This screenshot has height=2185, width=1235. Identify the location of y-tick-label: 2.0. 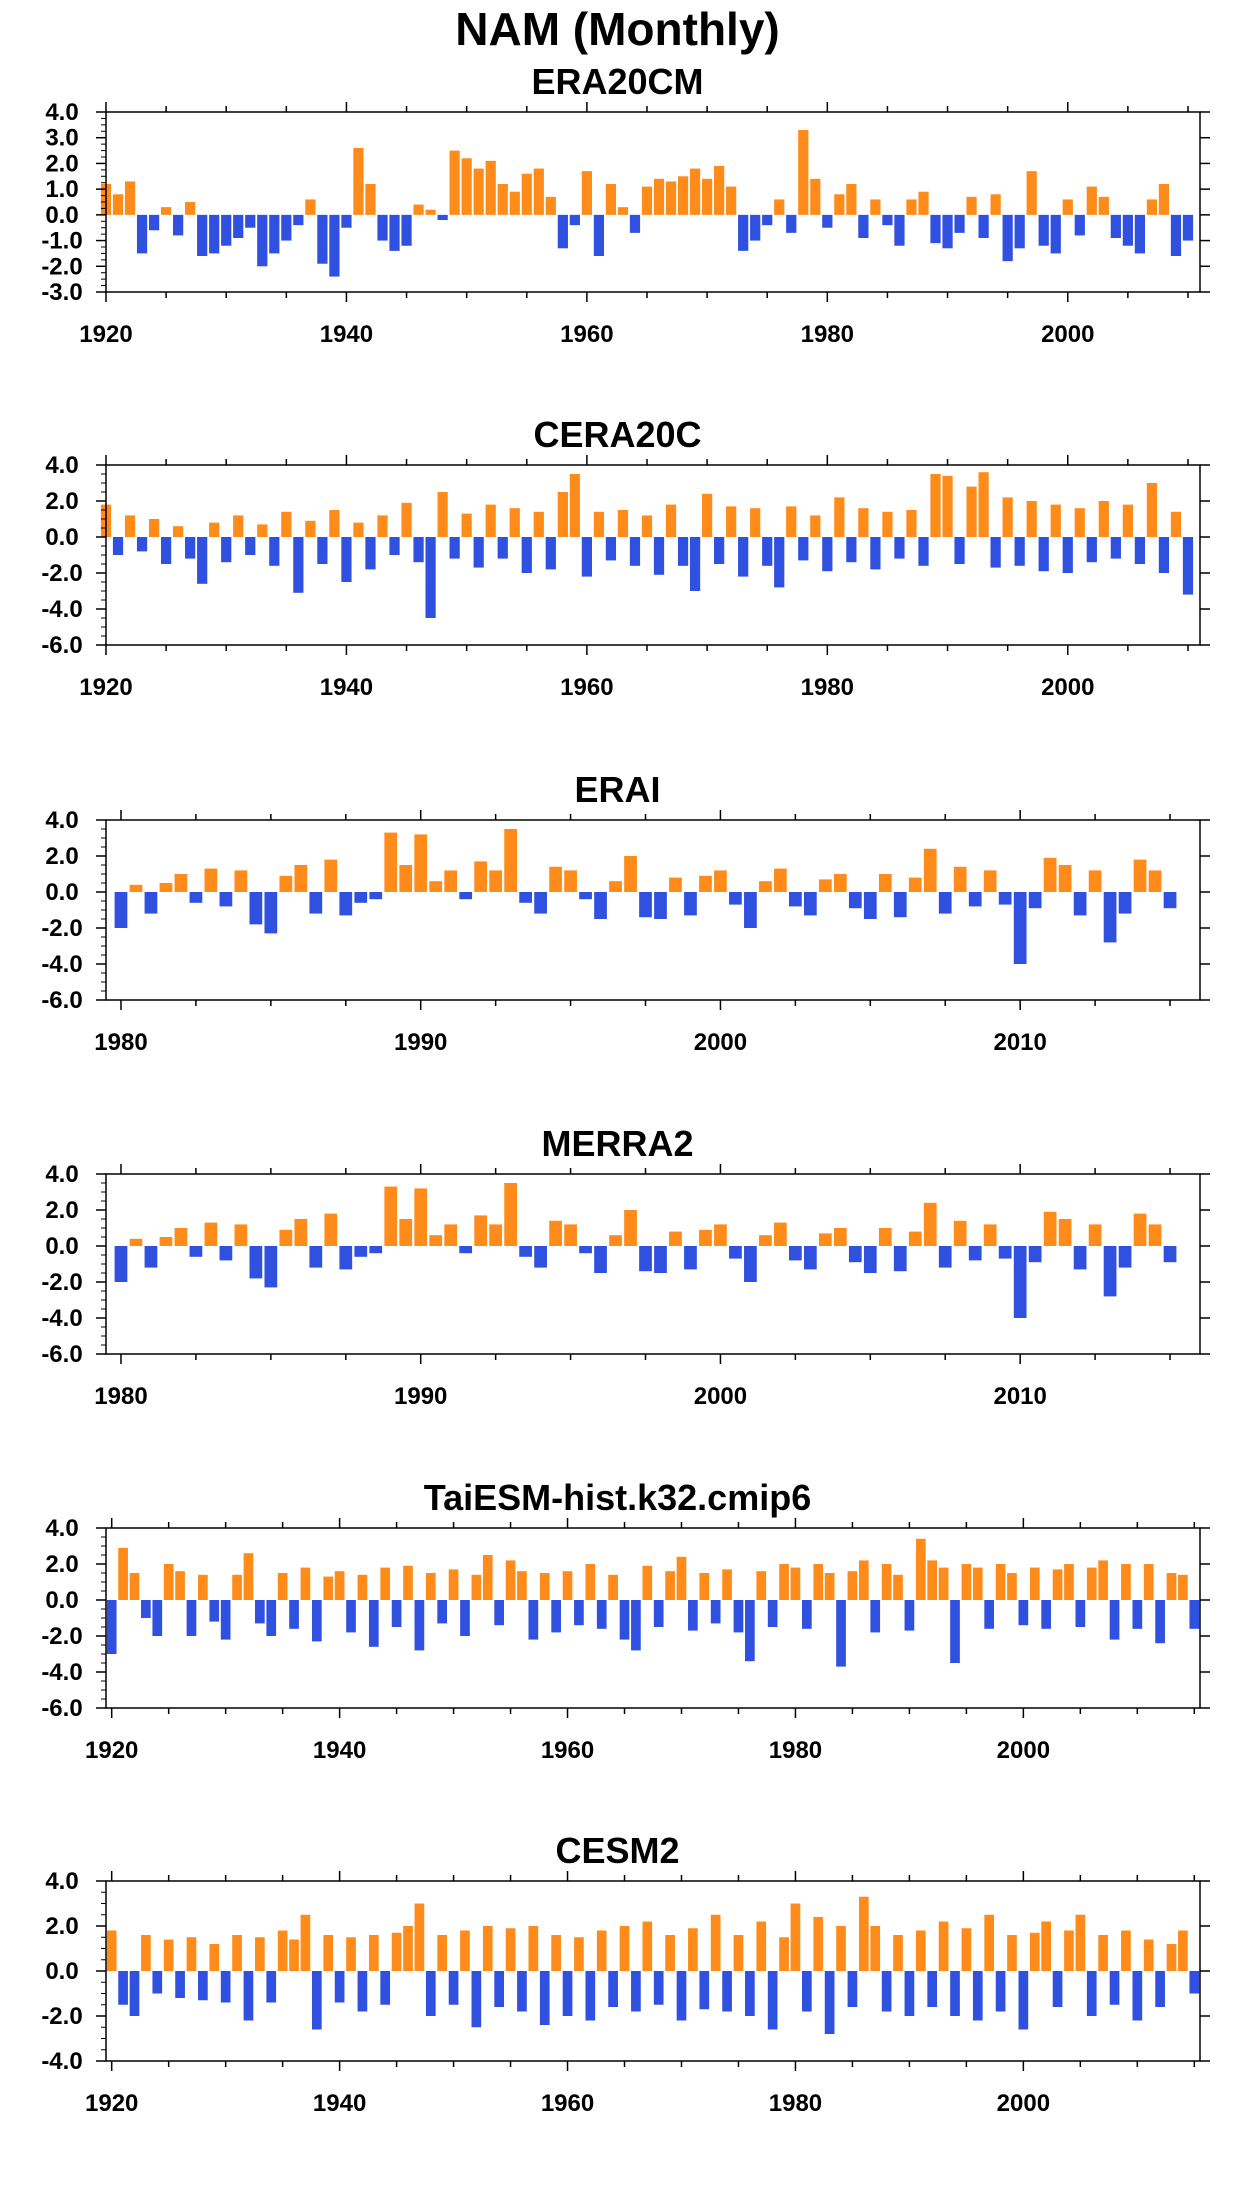
(61, 1926).